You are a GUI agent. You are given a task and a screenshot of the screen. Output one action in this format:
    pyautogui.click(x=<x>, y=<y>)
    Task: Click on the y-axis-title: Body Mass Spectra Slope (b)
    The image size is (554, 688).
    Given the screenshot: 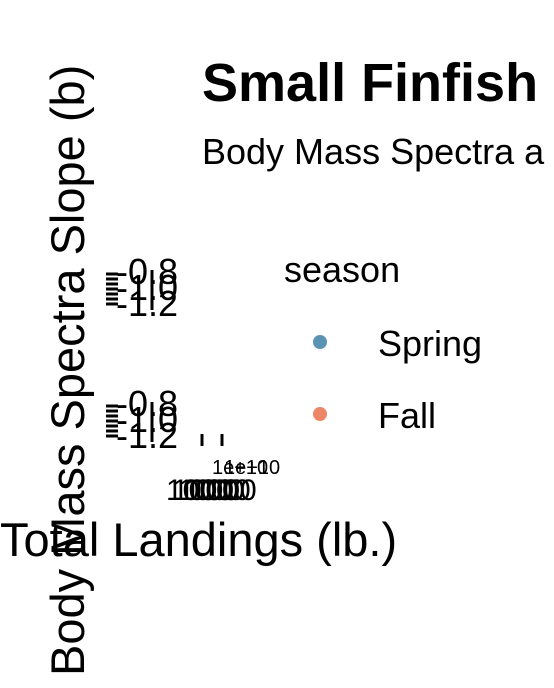 What is the action you would take?
    pyautogui.click(x=67, y=370)
    